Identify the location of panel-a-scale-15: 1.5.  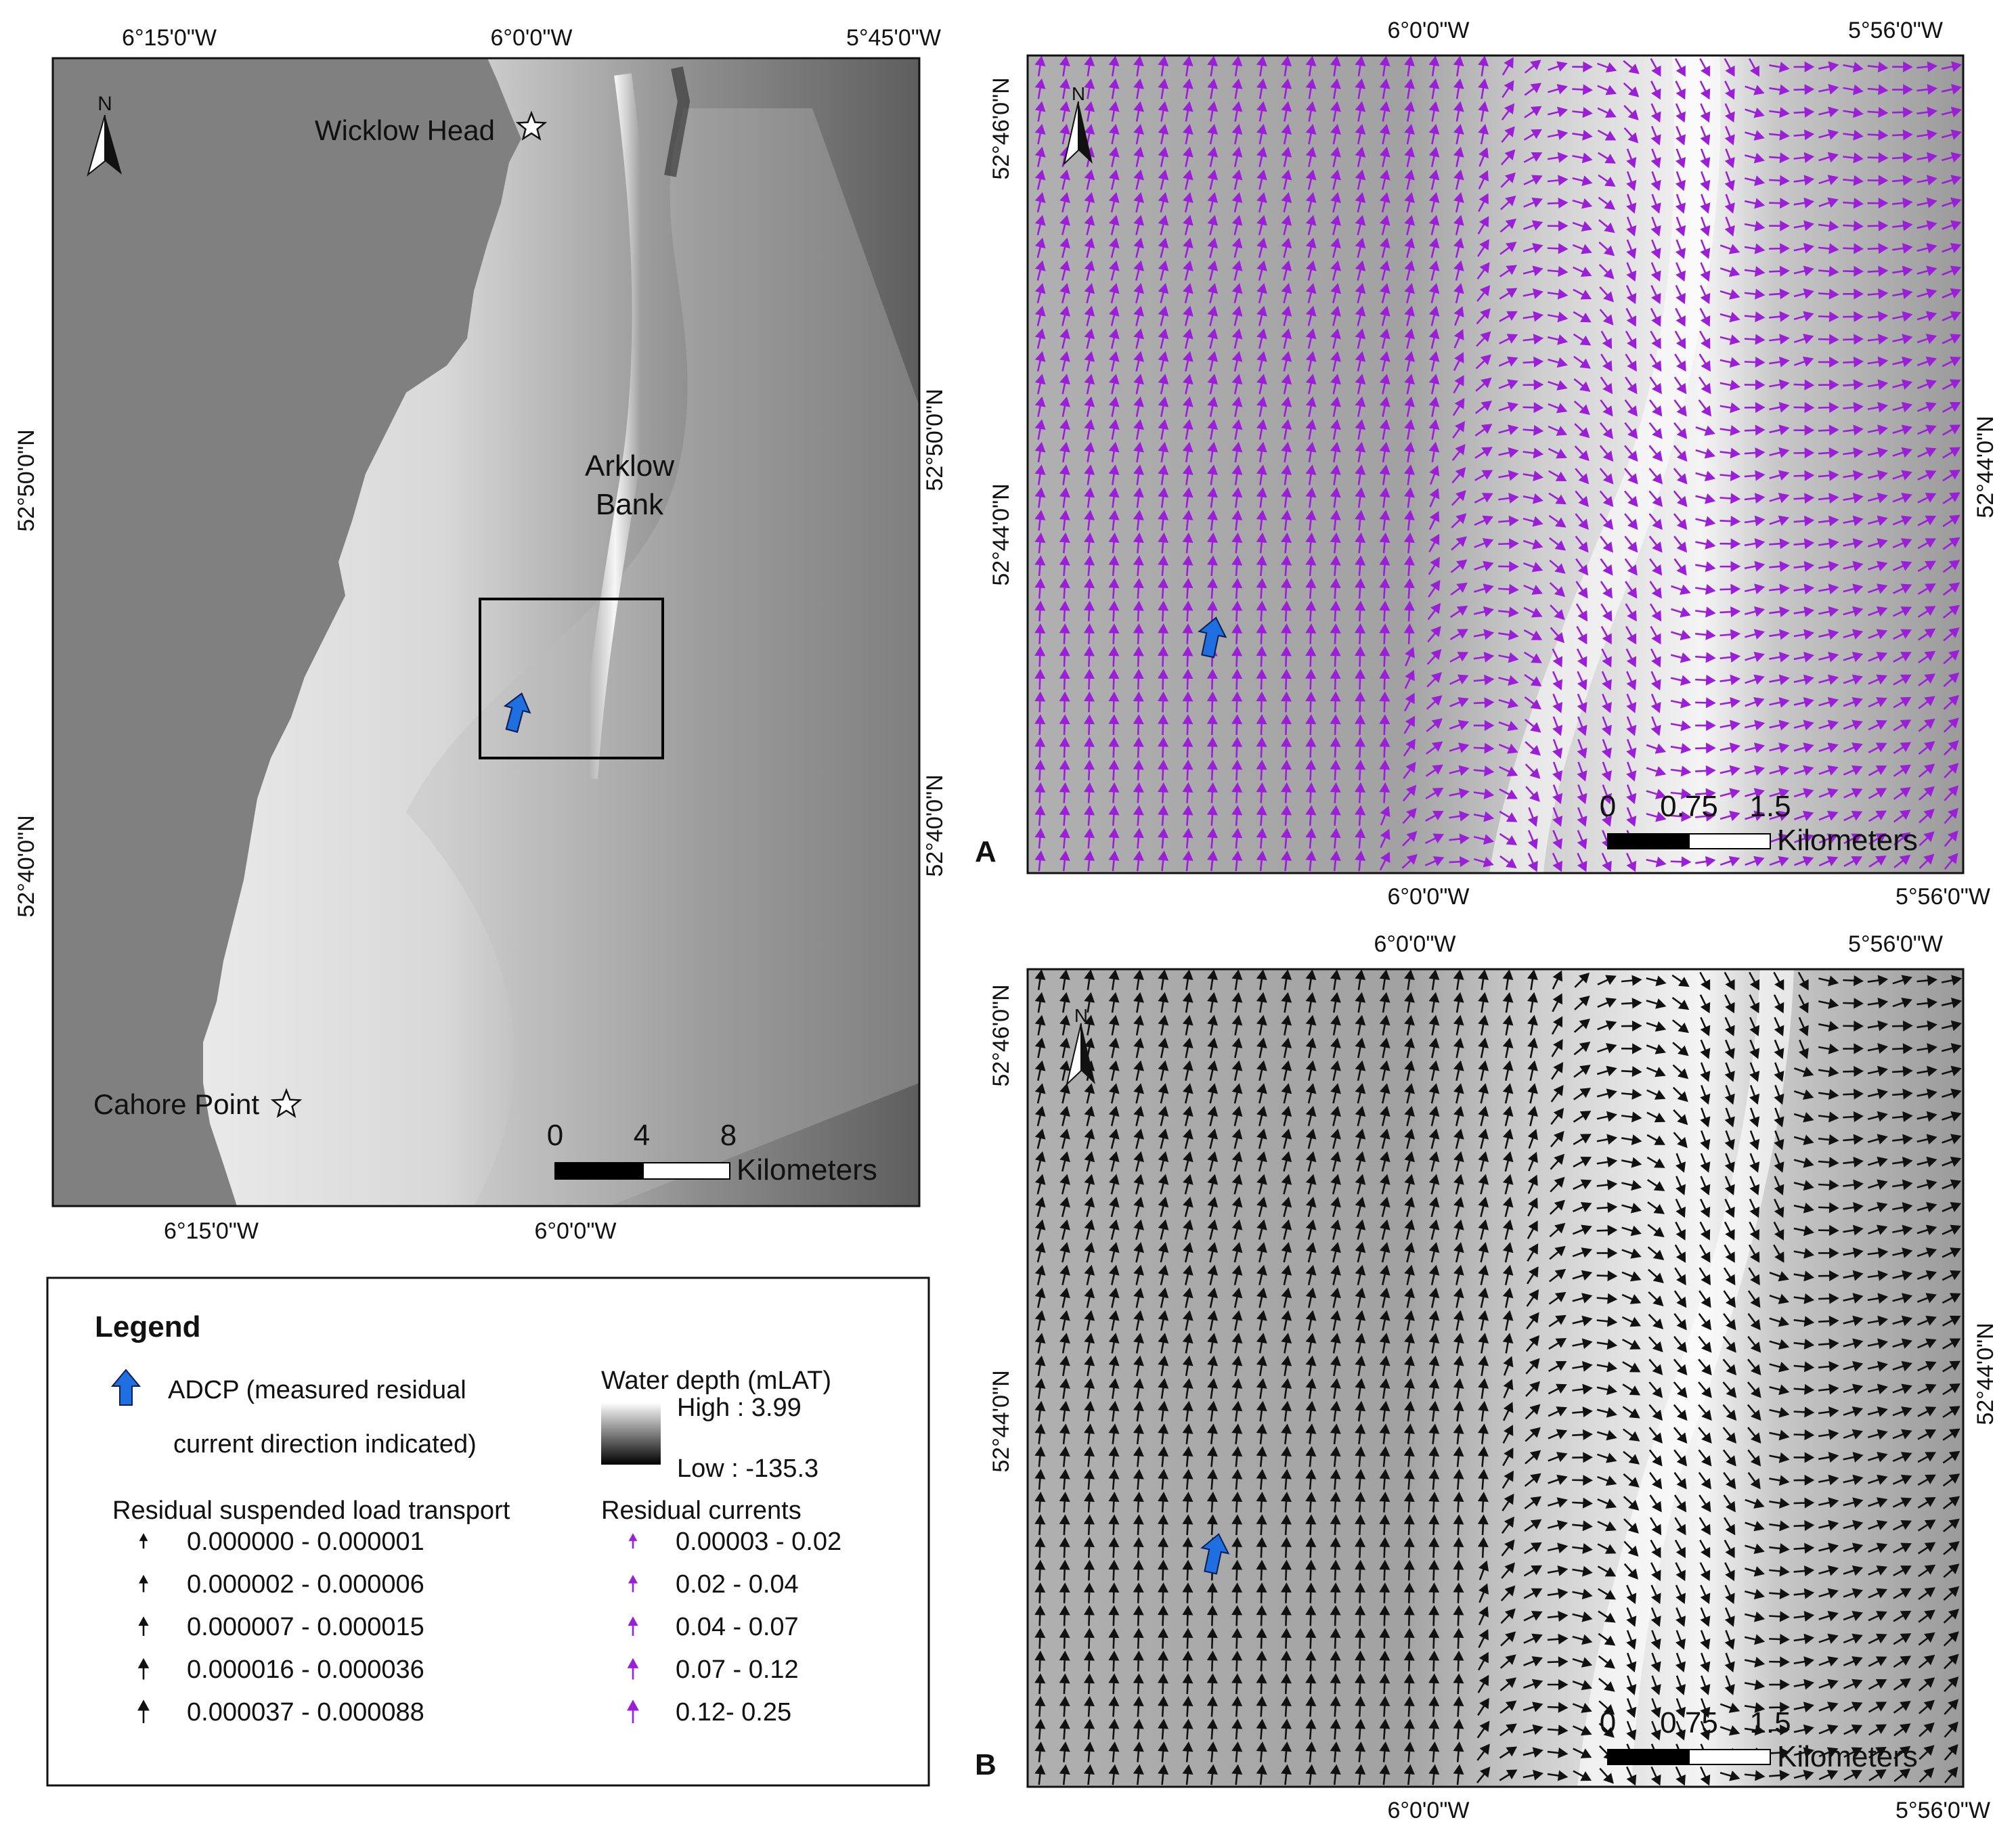
(1770, 806).